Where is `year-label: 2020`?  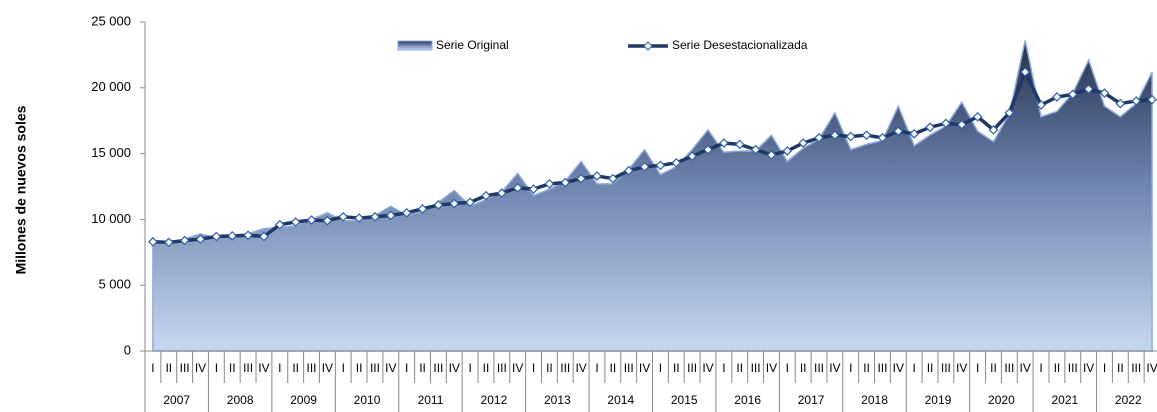 year-label: 2020 is located at coordinates (1001, 400).